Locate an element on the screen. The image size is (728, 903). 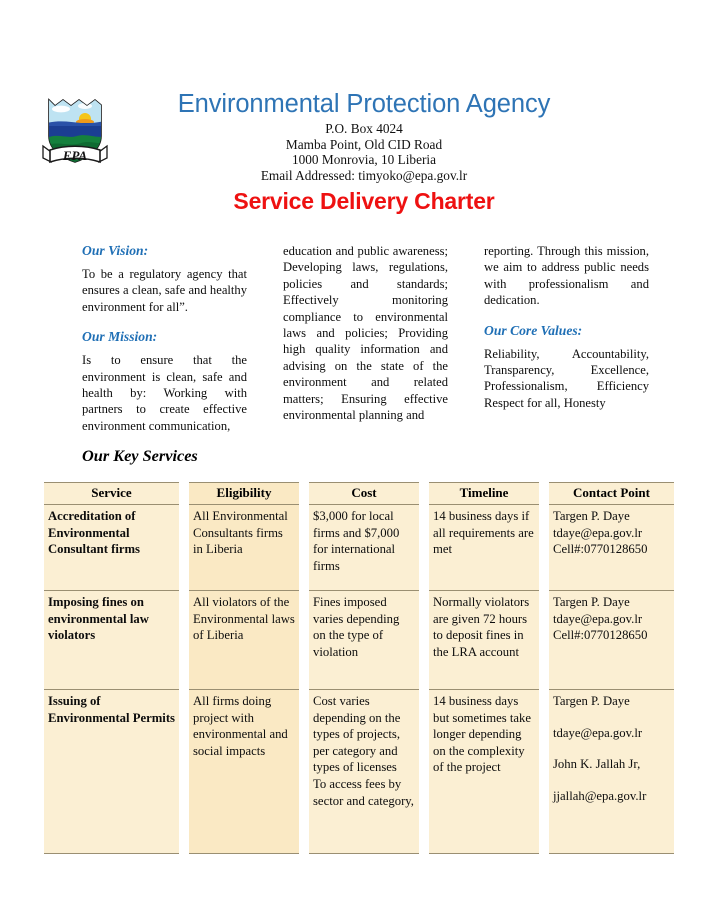
vision-heading: Our Vision: is located at coordinates (115, 250).